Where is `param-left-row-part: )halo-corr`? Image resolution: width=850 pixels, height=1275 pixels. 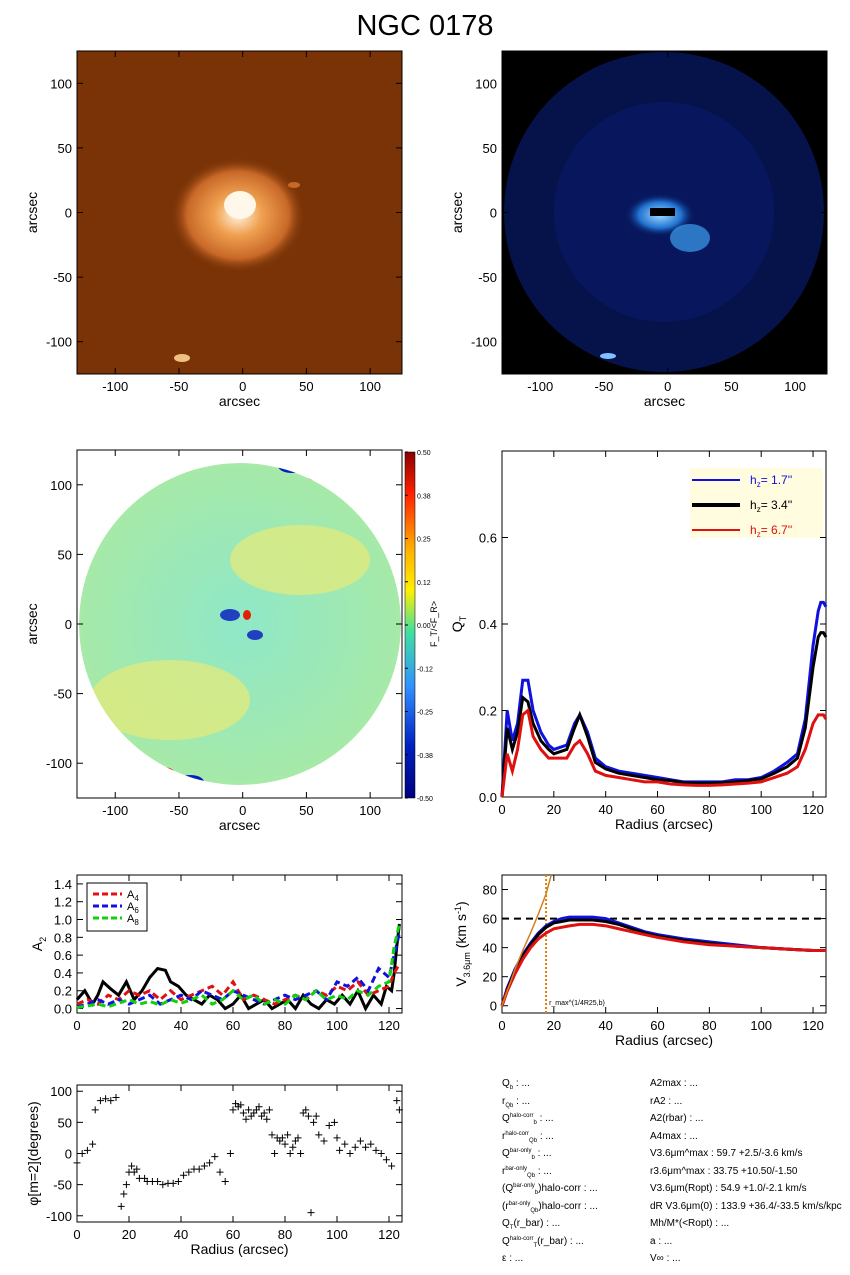 param-left-row-part: )halo-corr is located at coordinates (560, 1206).